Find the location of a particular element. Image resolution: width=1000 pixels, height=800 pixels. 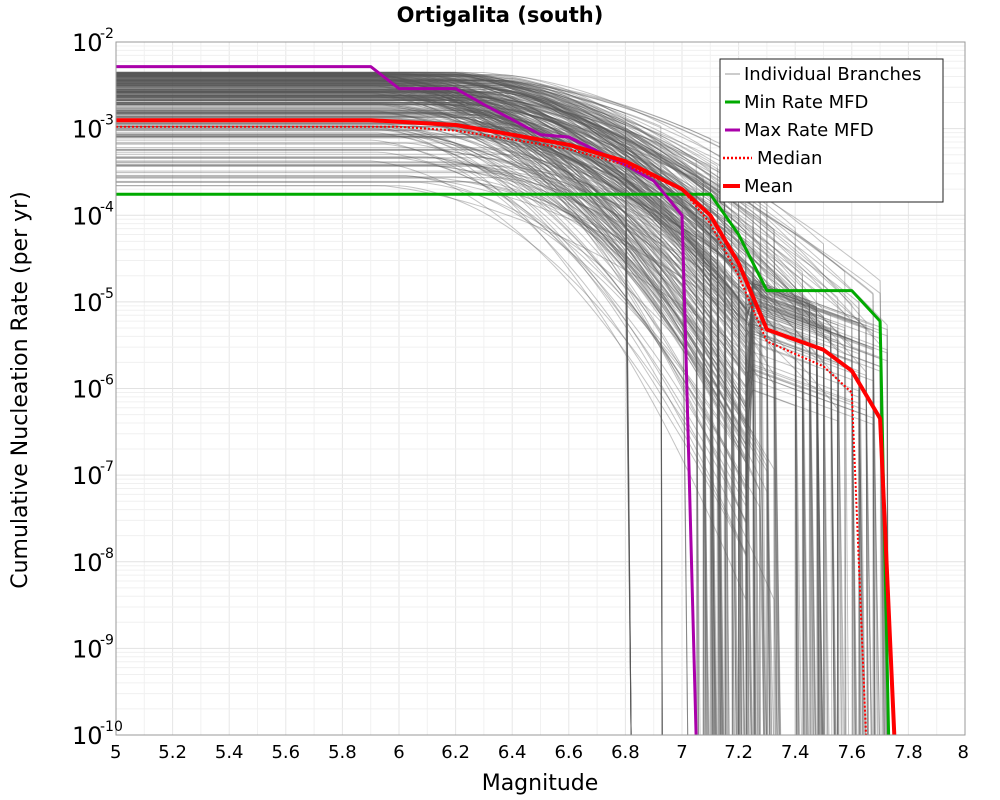

legend-box is located at coordinates (831, 130).